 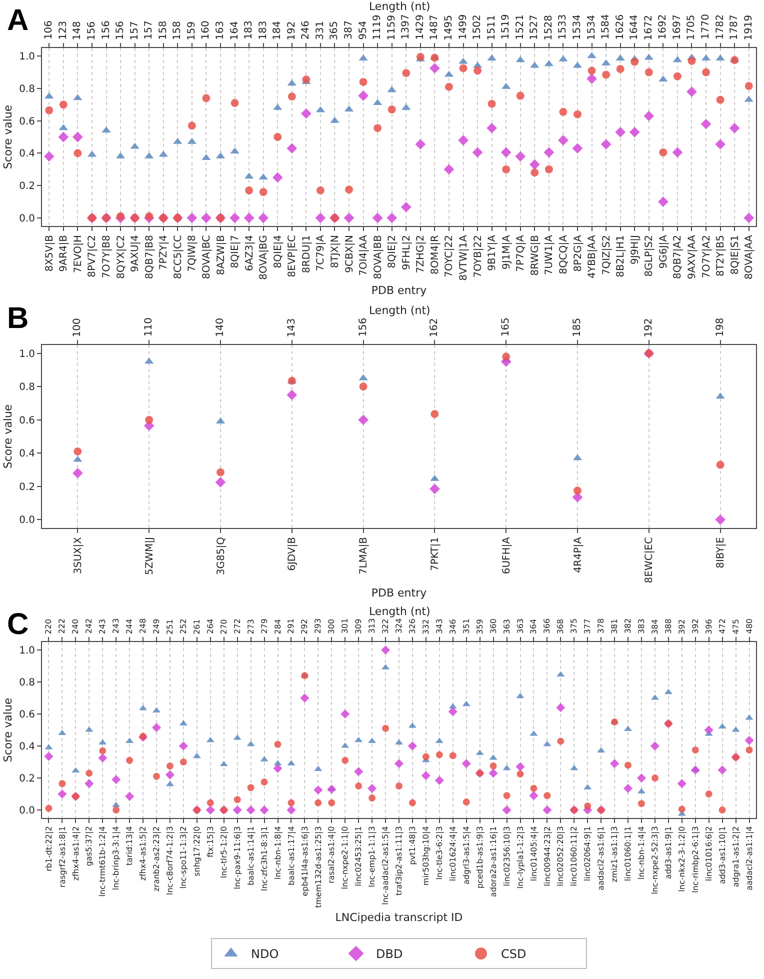 I want to click on x-tick-label: lnc-nxpe2-1:1|0, so click(x=345, y=858).